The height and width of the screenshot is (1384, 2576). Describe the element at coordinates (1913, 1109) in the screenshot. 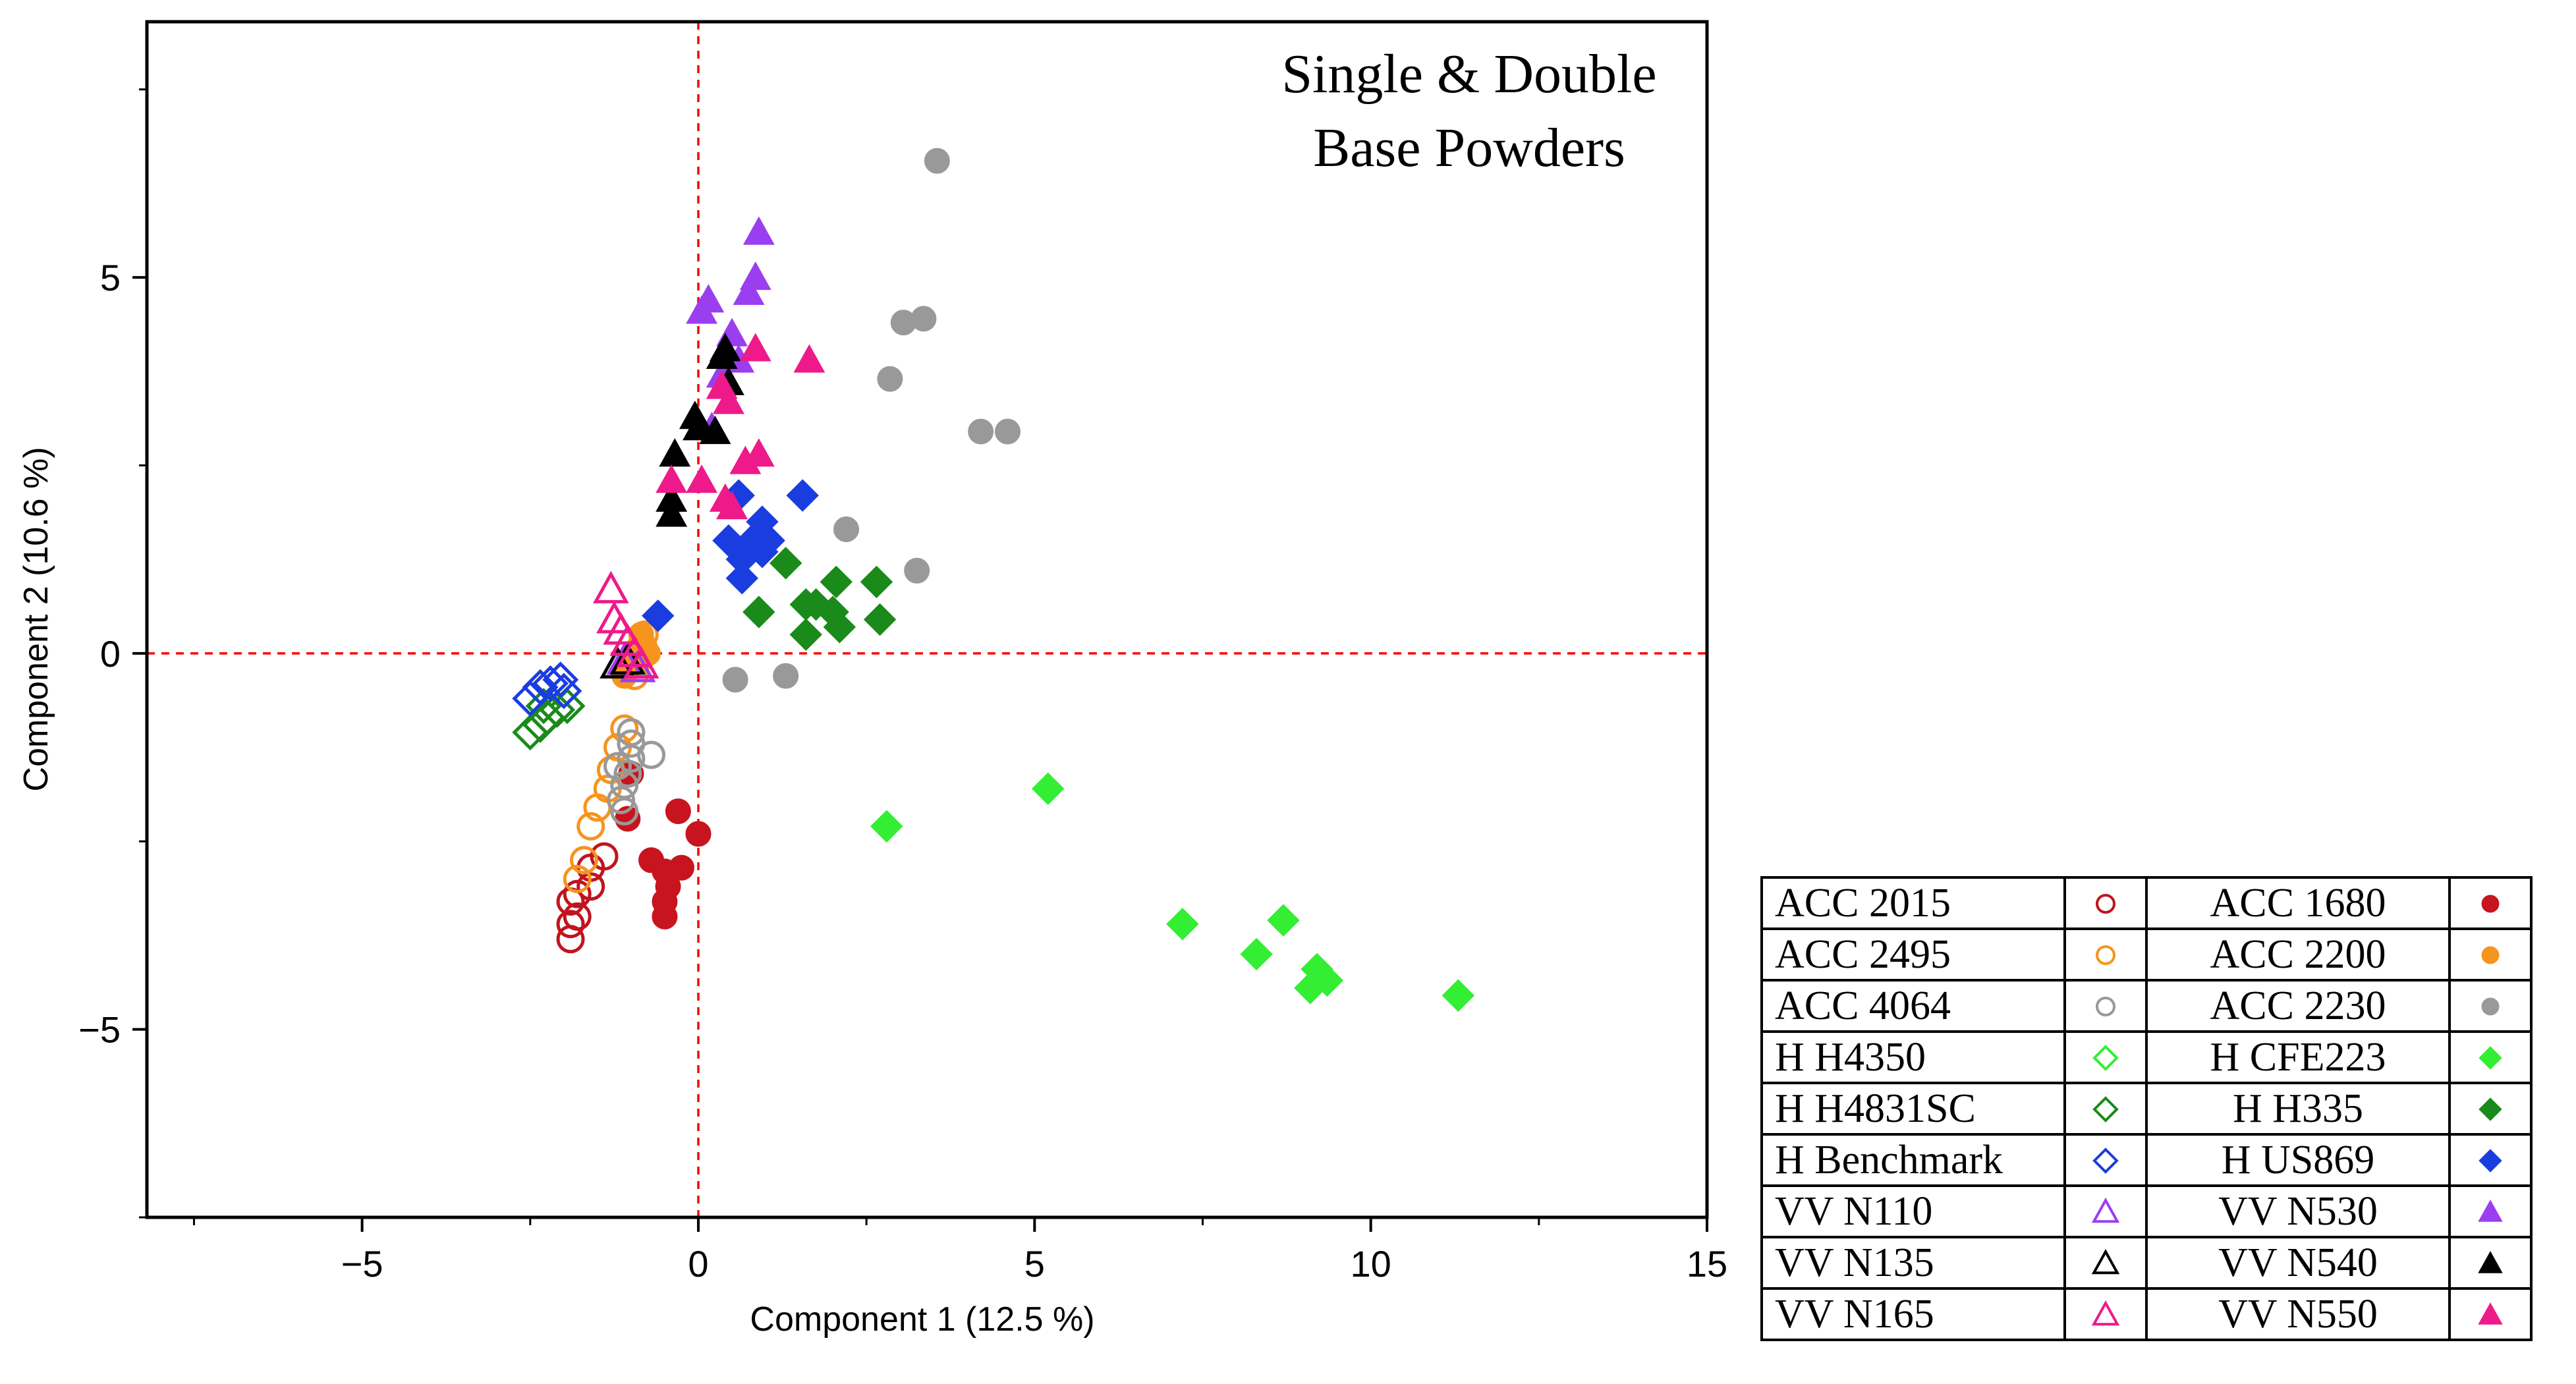

I see `legend-label: H H4831SC` at that location.